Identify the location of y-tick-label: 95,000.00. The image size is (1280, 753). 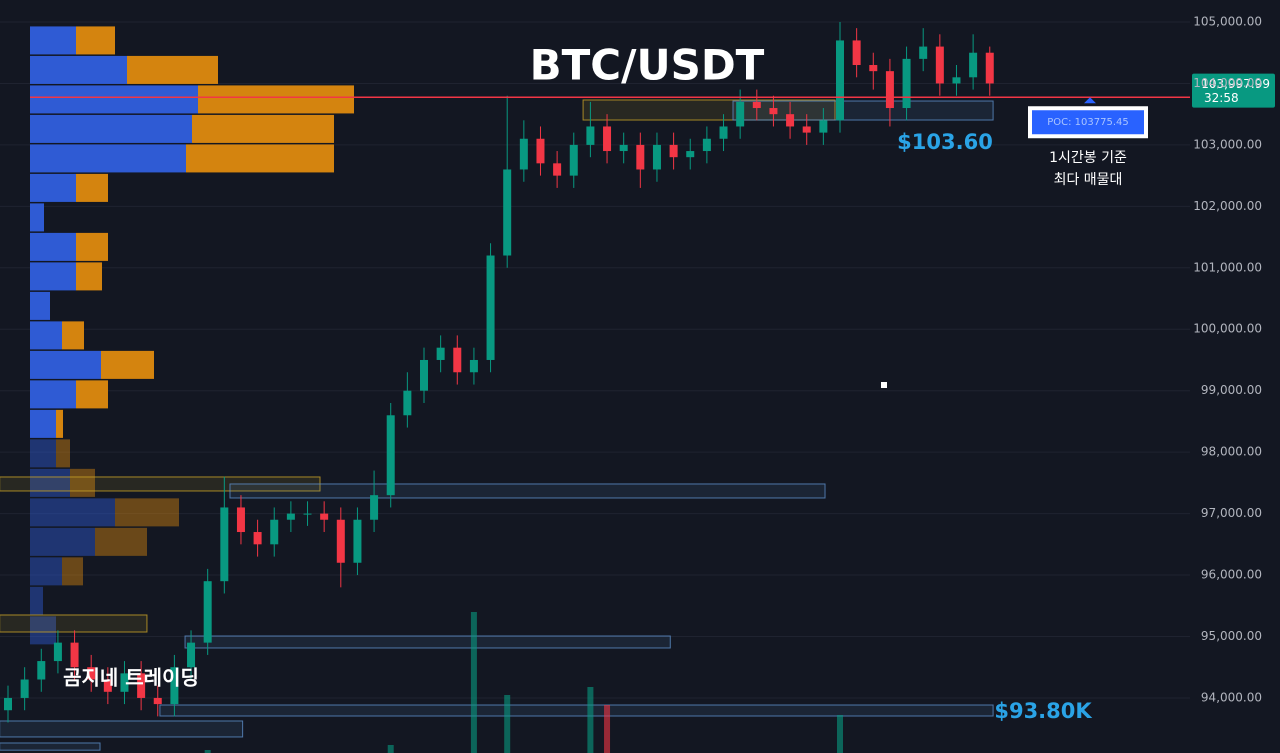
(1231, 636).